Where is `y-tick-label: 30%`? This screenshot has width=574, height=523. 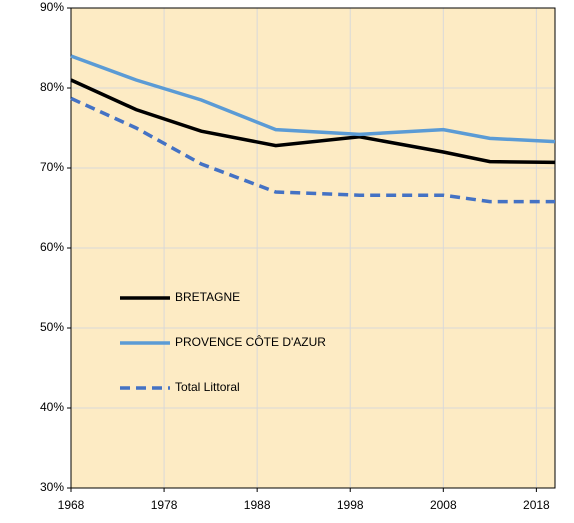
y-tick-label: 30% is located at coordinates (52, 487).